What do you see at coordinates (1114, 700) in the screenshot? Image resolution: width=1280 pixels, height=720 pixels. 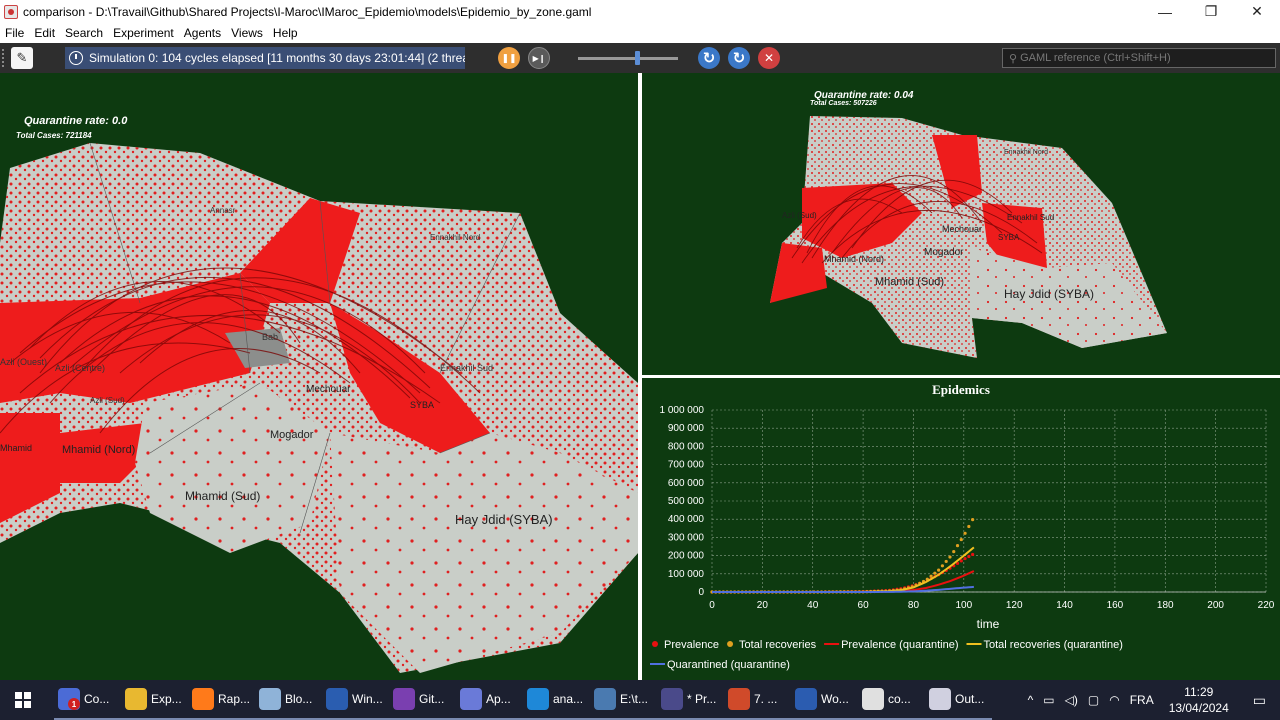 I see `wifi-icon: ◠` at bounding box center [1114, 700].